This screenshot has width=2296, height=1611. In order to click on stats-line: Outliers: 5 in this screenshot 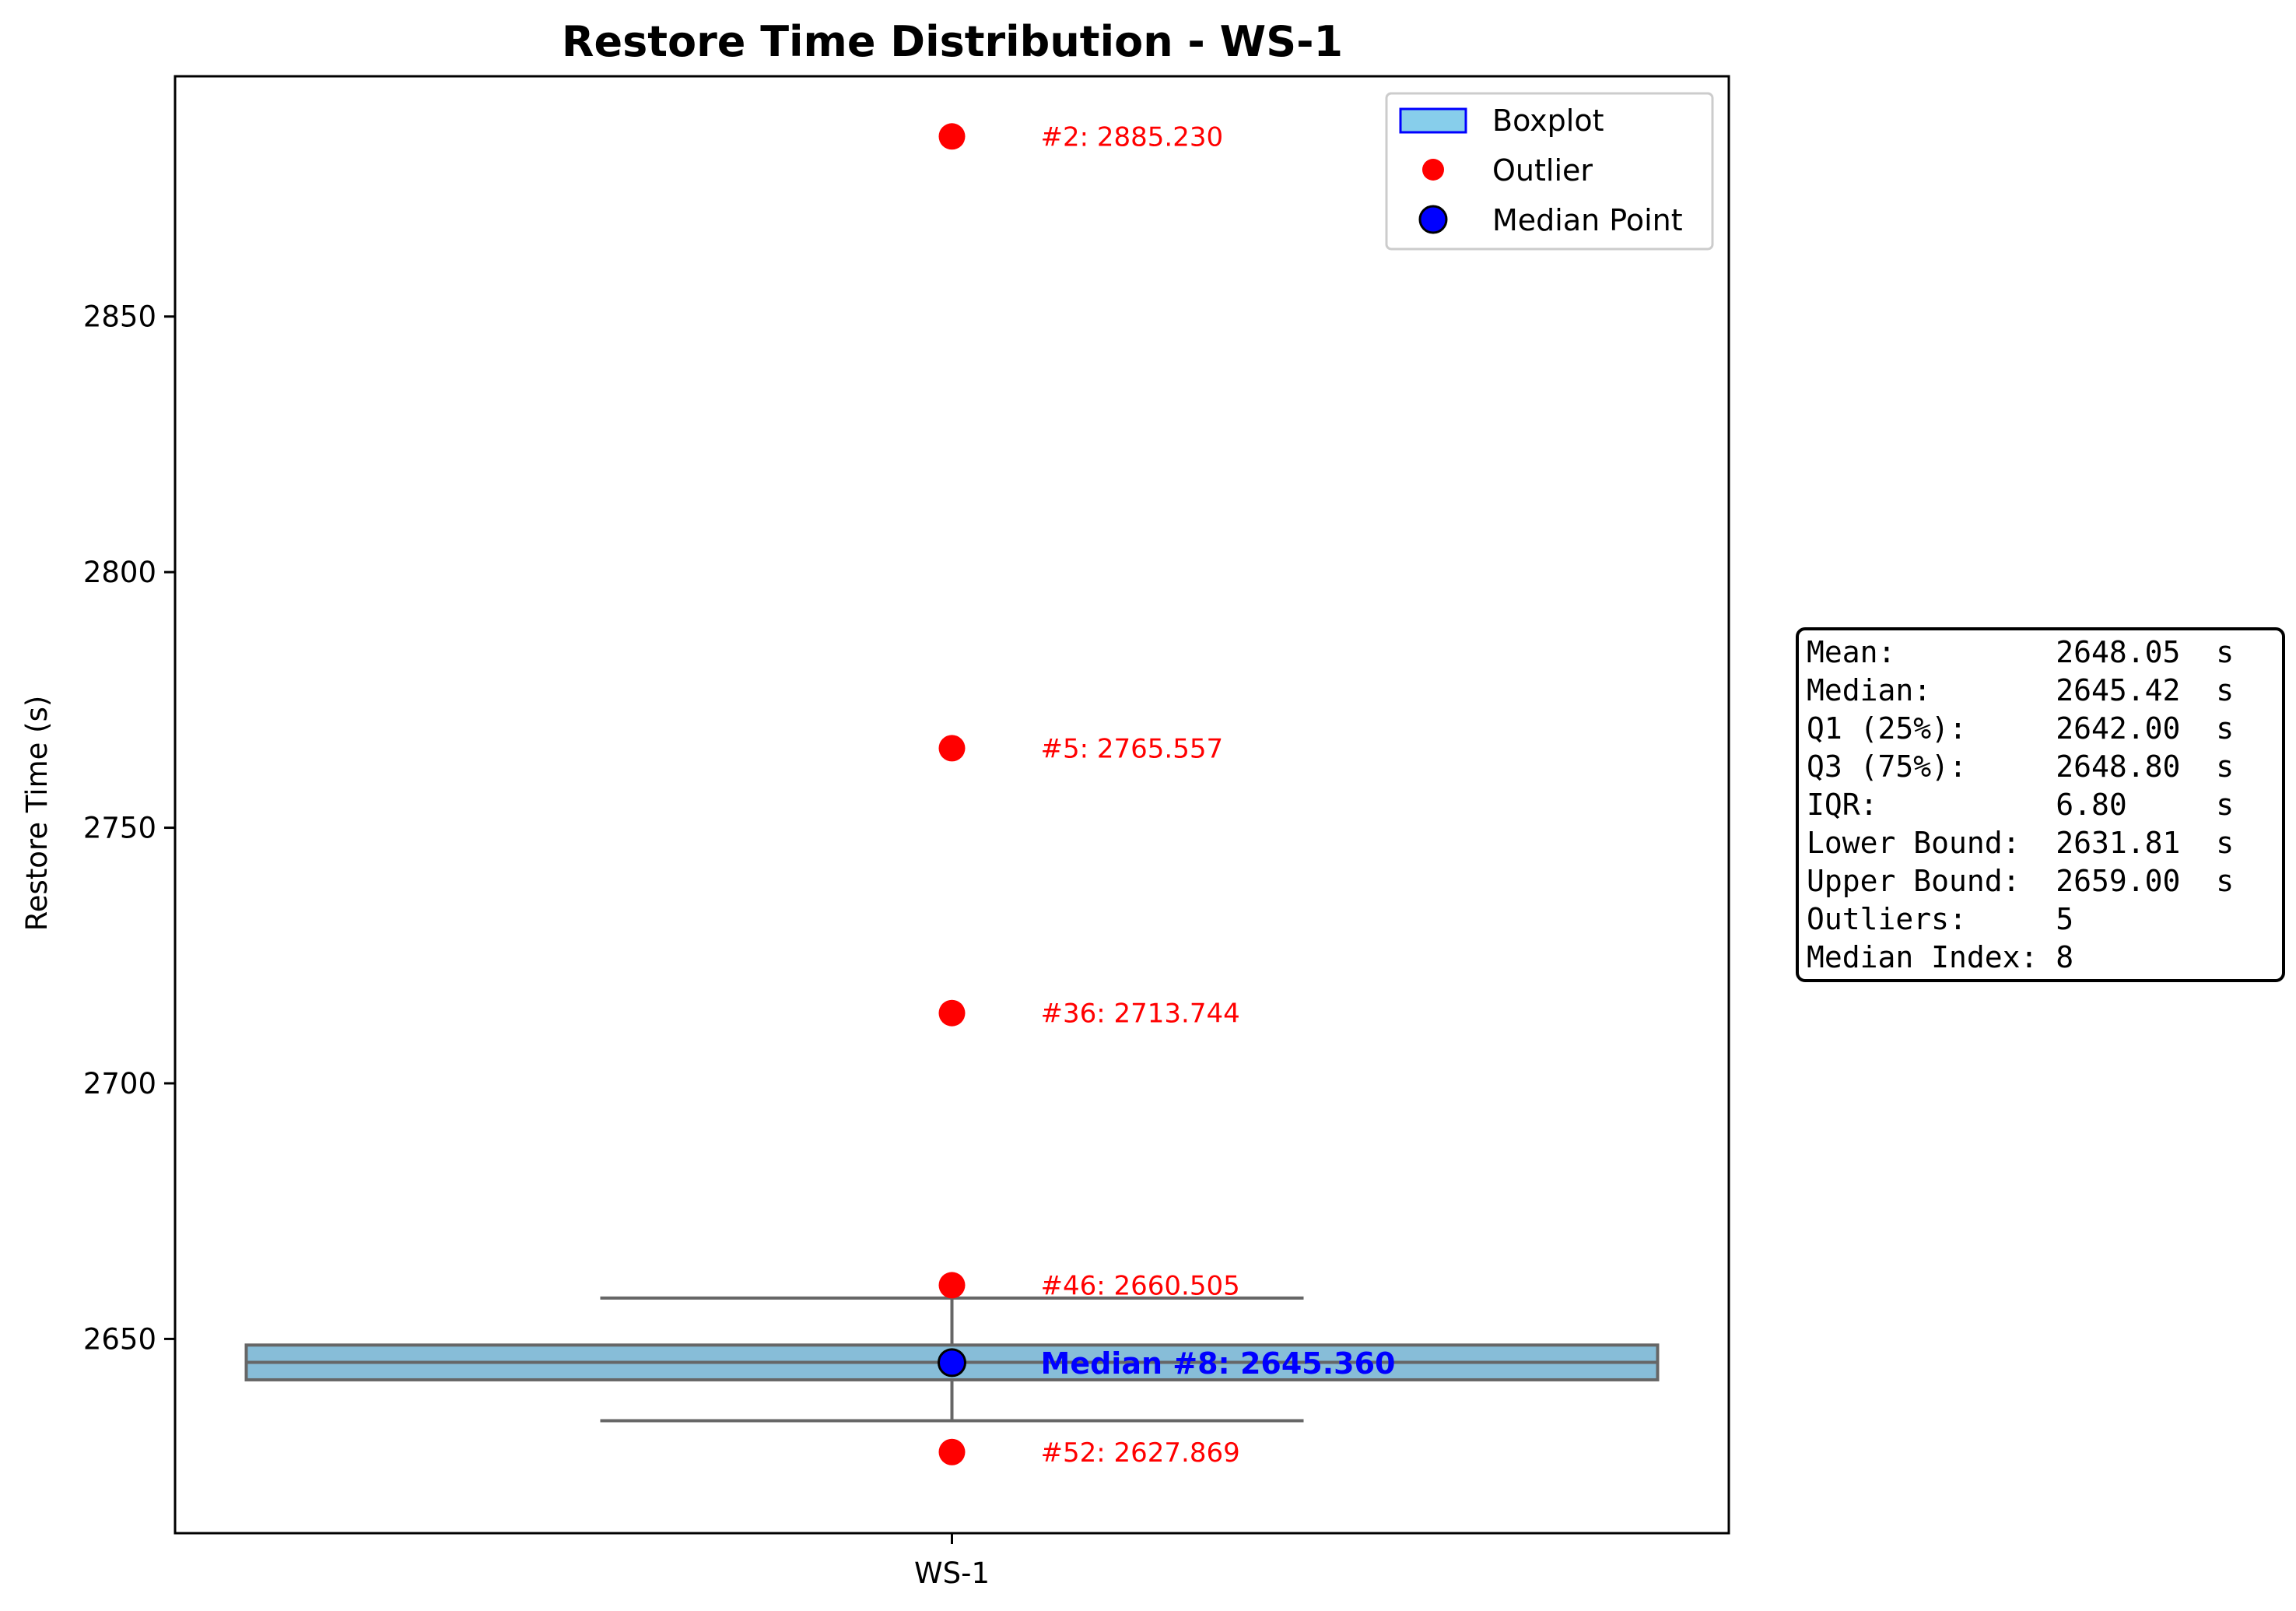, I will do `click(1940, 919)`.